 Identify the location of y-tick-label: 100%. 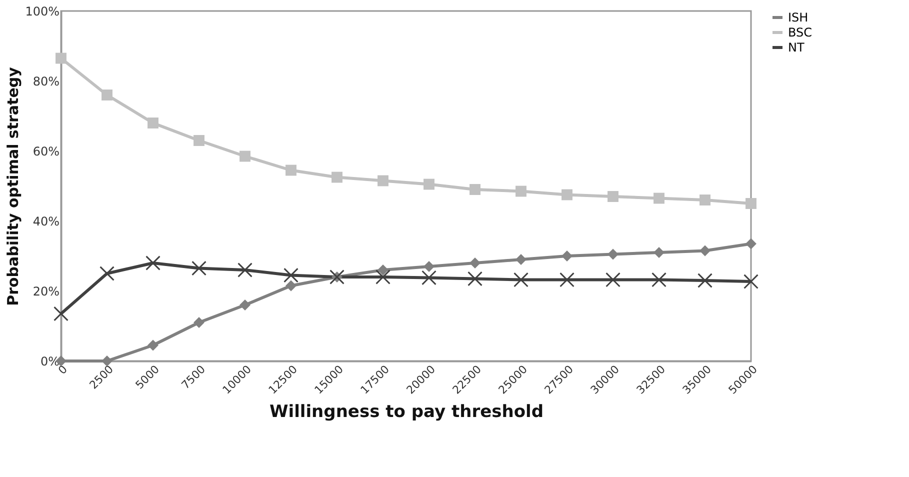
(42, 11).